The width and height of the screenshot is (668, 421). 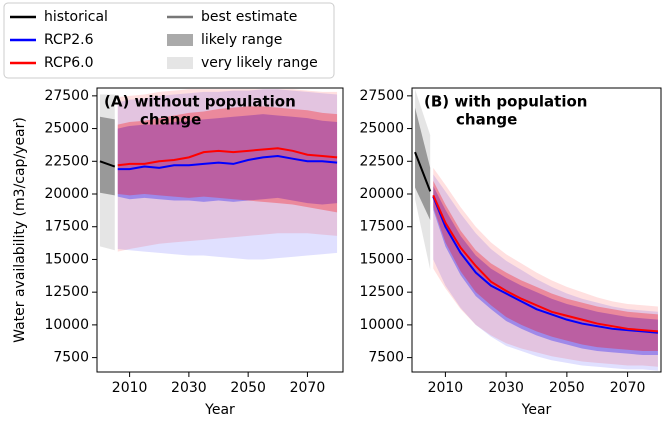 I want to click on legend-label: RCP2.6, so click(x=69, y=40).